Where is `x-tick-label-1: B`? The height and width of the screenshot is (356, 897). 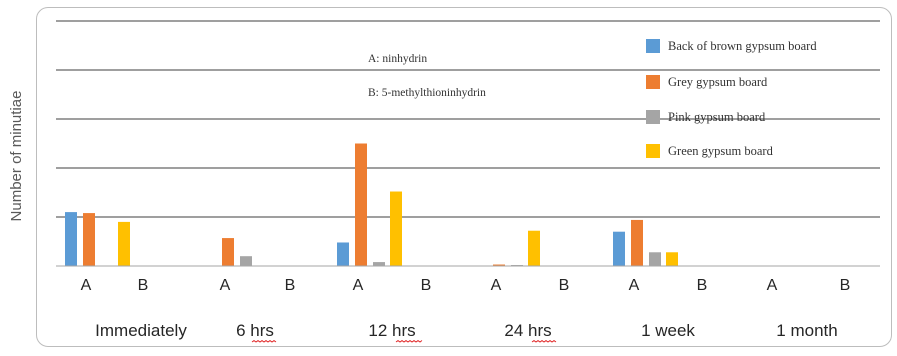
x-tick-label-1: B is located at coordinates (143, 285).